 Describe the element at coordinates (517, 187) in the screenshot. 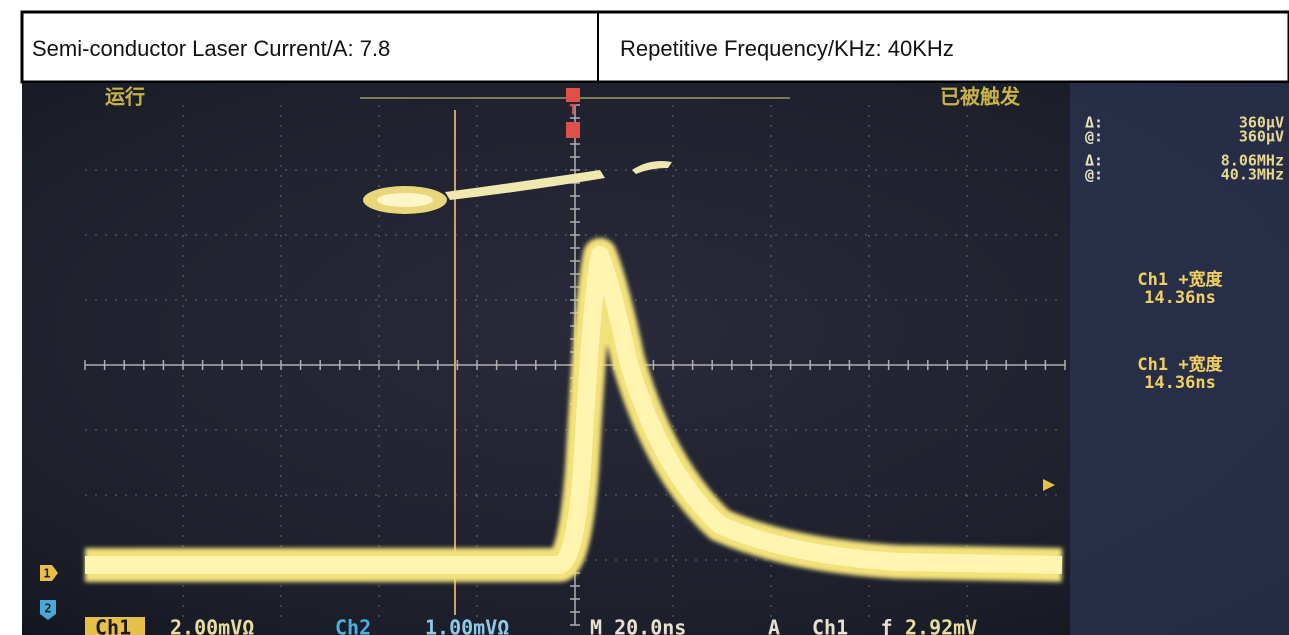

I see `artifact-trace` at that location.